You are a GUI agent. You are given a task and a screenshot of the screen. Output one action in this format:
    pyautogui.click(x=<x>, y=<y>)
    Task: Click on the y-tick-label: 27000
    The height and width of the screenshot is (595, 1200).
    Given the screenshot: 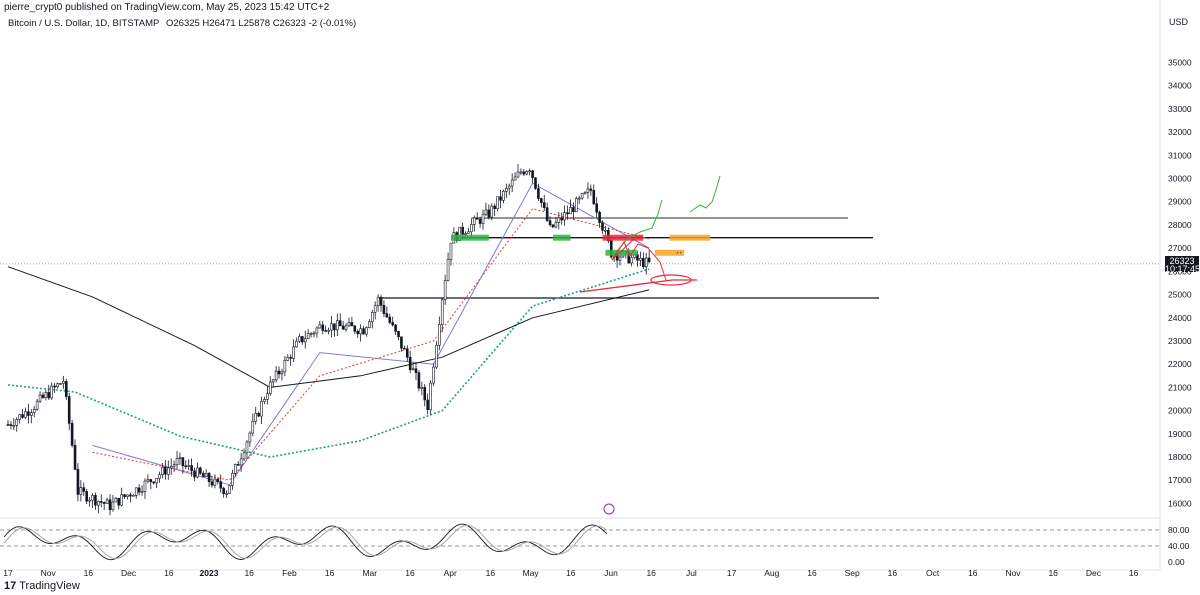 What is the action you would take?
    pyautogui.click(x=1180, y=248)
    